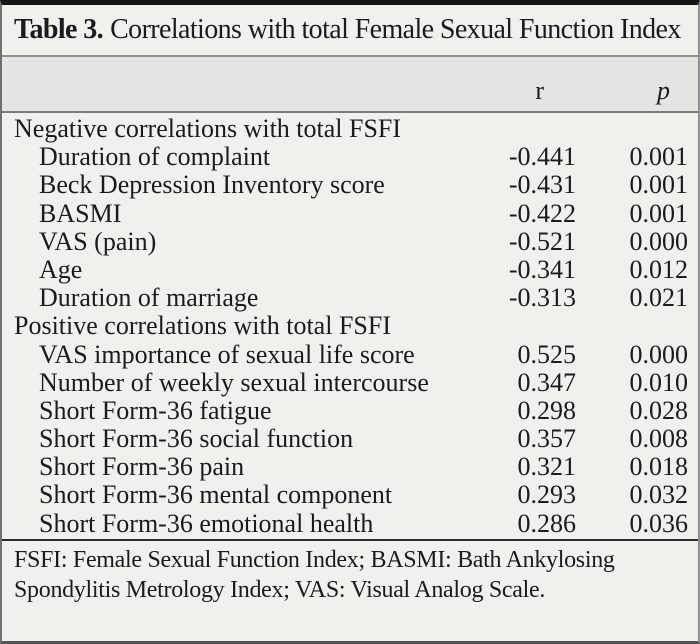 The height and width of the screenshot is (644, 700). What do you see at coordinates (547, 410) in the screenshot?
I see `row-r-value: 0.298` at bounding box center [547, 410].